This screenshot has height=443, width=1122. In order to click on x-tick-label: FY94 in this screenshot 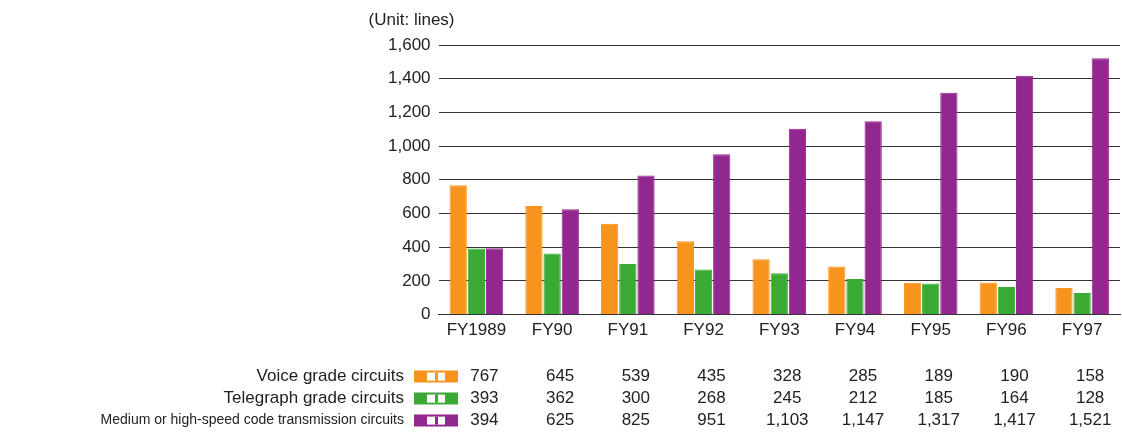, I will do `click(855, 330)`.